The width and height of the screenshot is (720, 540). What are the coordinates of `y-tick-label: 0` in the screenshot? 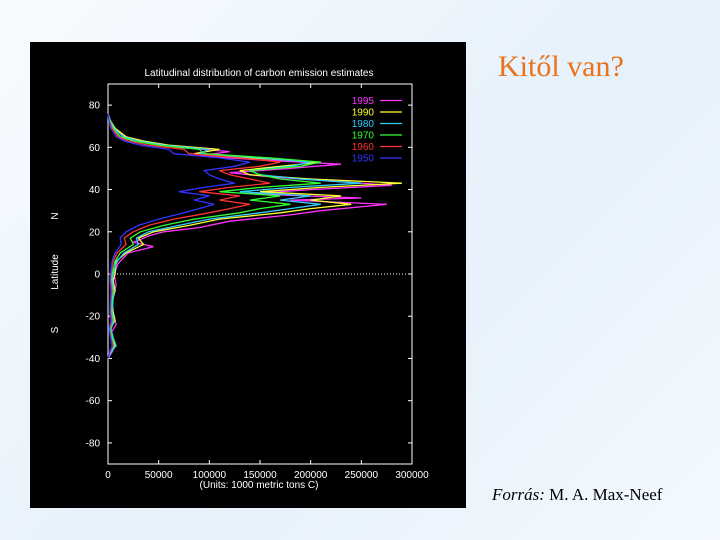 It's located at (97, 275).